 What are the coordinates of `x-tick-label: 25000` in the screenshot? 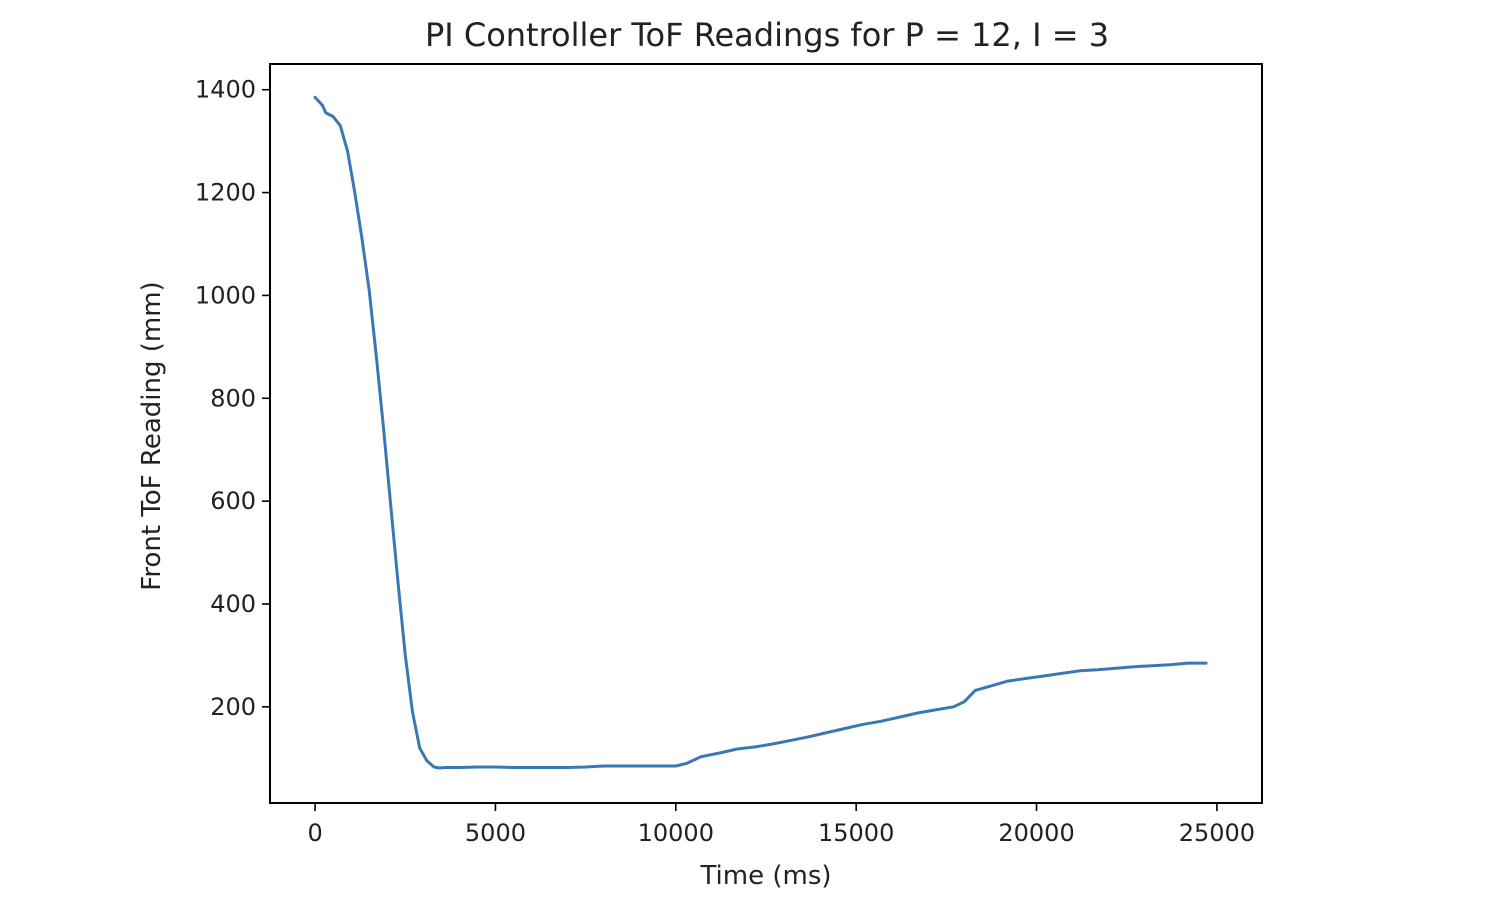 It's located at (1217, 833).